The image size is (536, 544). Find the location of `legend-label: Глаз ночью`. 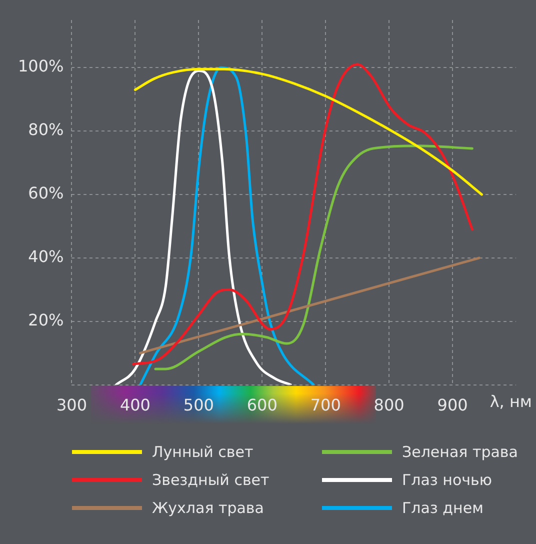

legend-label: Глаз ночью is located at coordinates (447, 480).